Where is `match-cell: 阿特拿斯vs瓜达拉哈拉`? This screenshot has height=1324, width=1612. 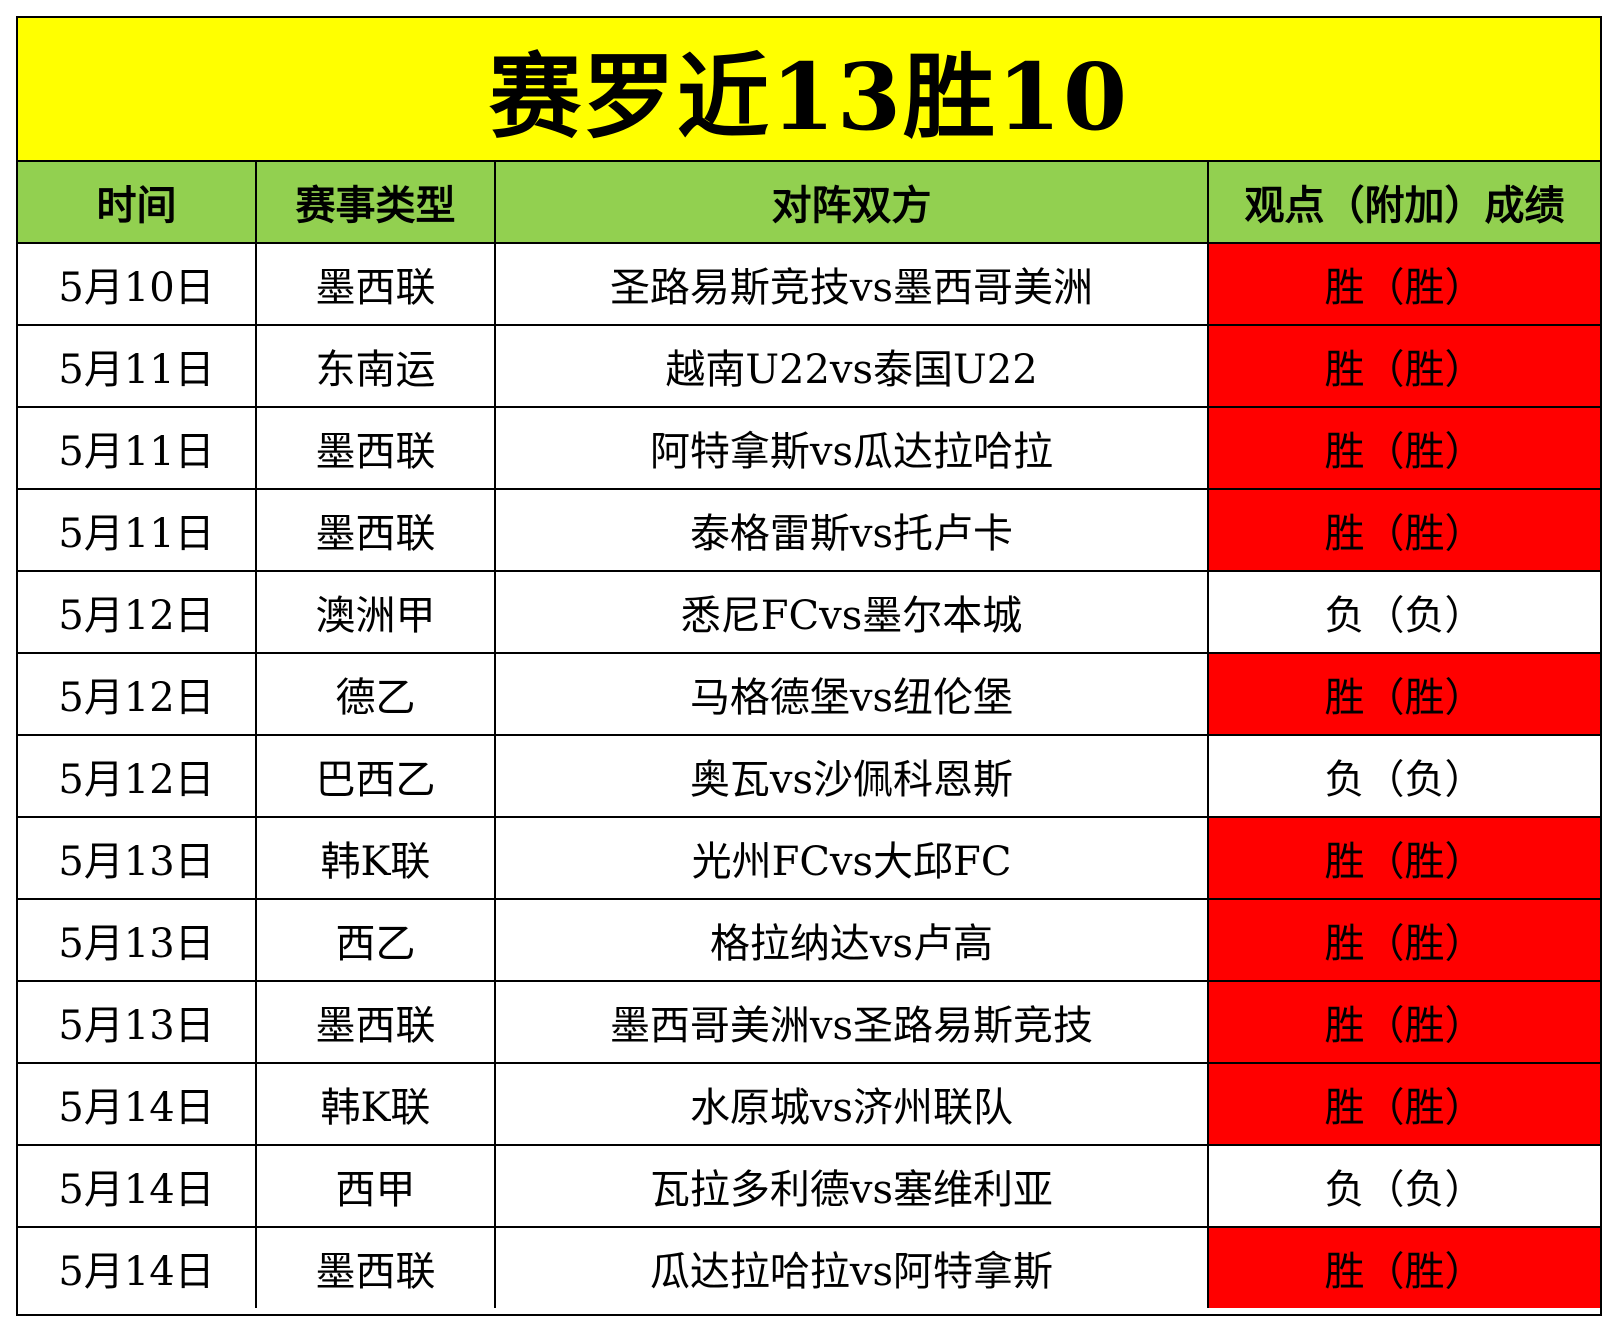 match-cell: 阿特拿斯vs瓜达拉哈拉 is located at coordinates (851, 448).